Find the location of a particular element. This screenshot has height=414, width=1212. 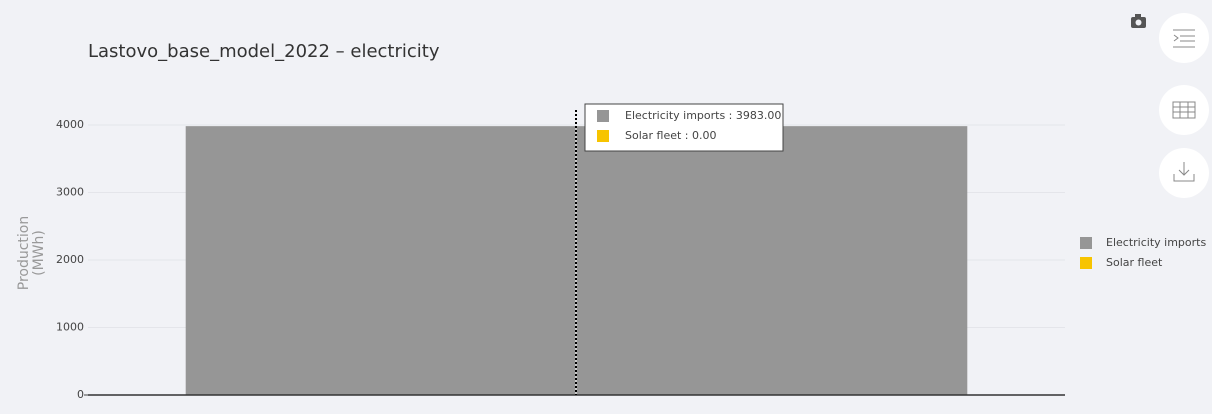

tooltip is located at coordinates (684, 127).